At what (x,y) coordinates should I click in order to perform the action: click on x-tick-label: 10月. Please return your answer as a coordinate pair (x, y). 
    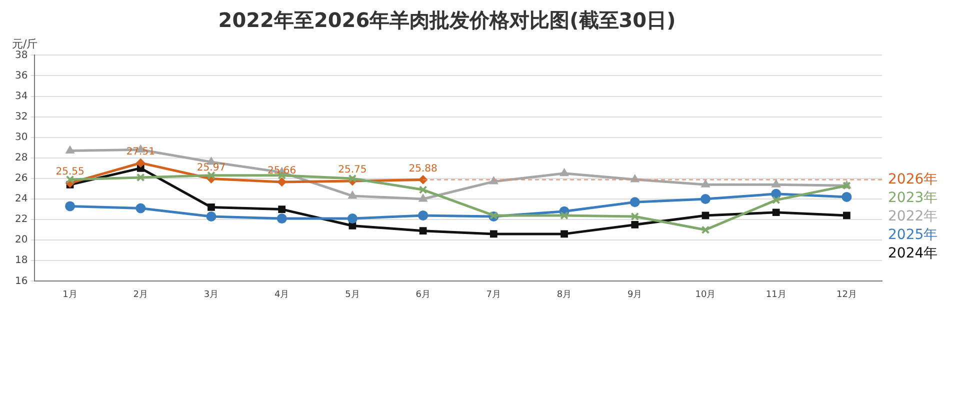
    Looking at the image, I should click on (705, 295).